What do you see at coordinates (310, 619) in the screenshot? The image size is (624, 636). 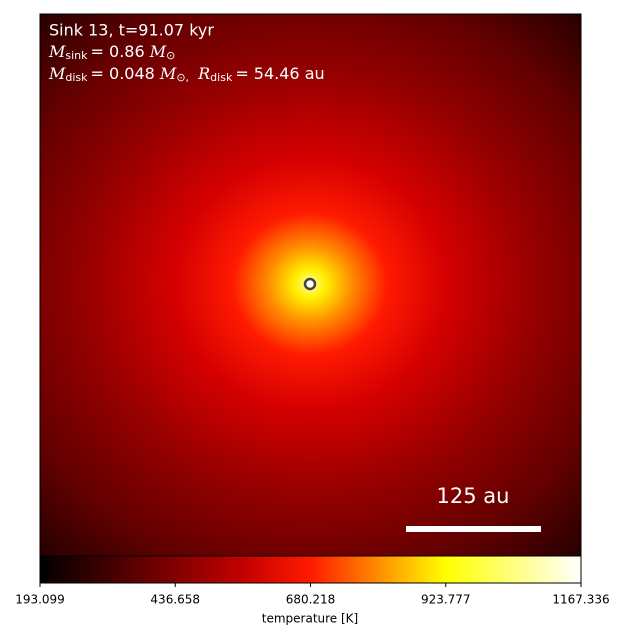 I see `colorbar-label: temperature [K]` at bounding box center [310, 619].